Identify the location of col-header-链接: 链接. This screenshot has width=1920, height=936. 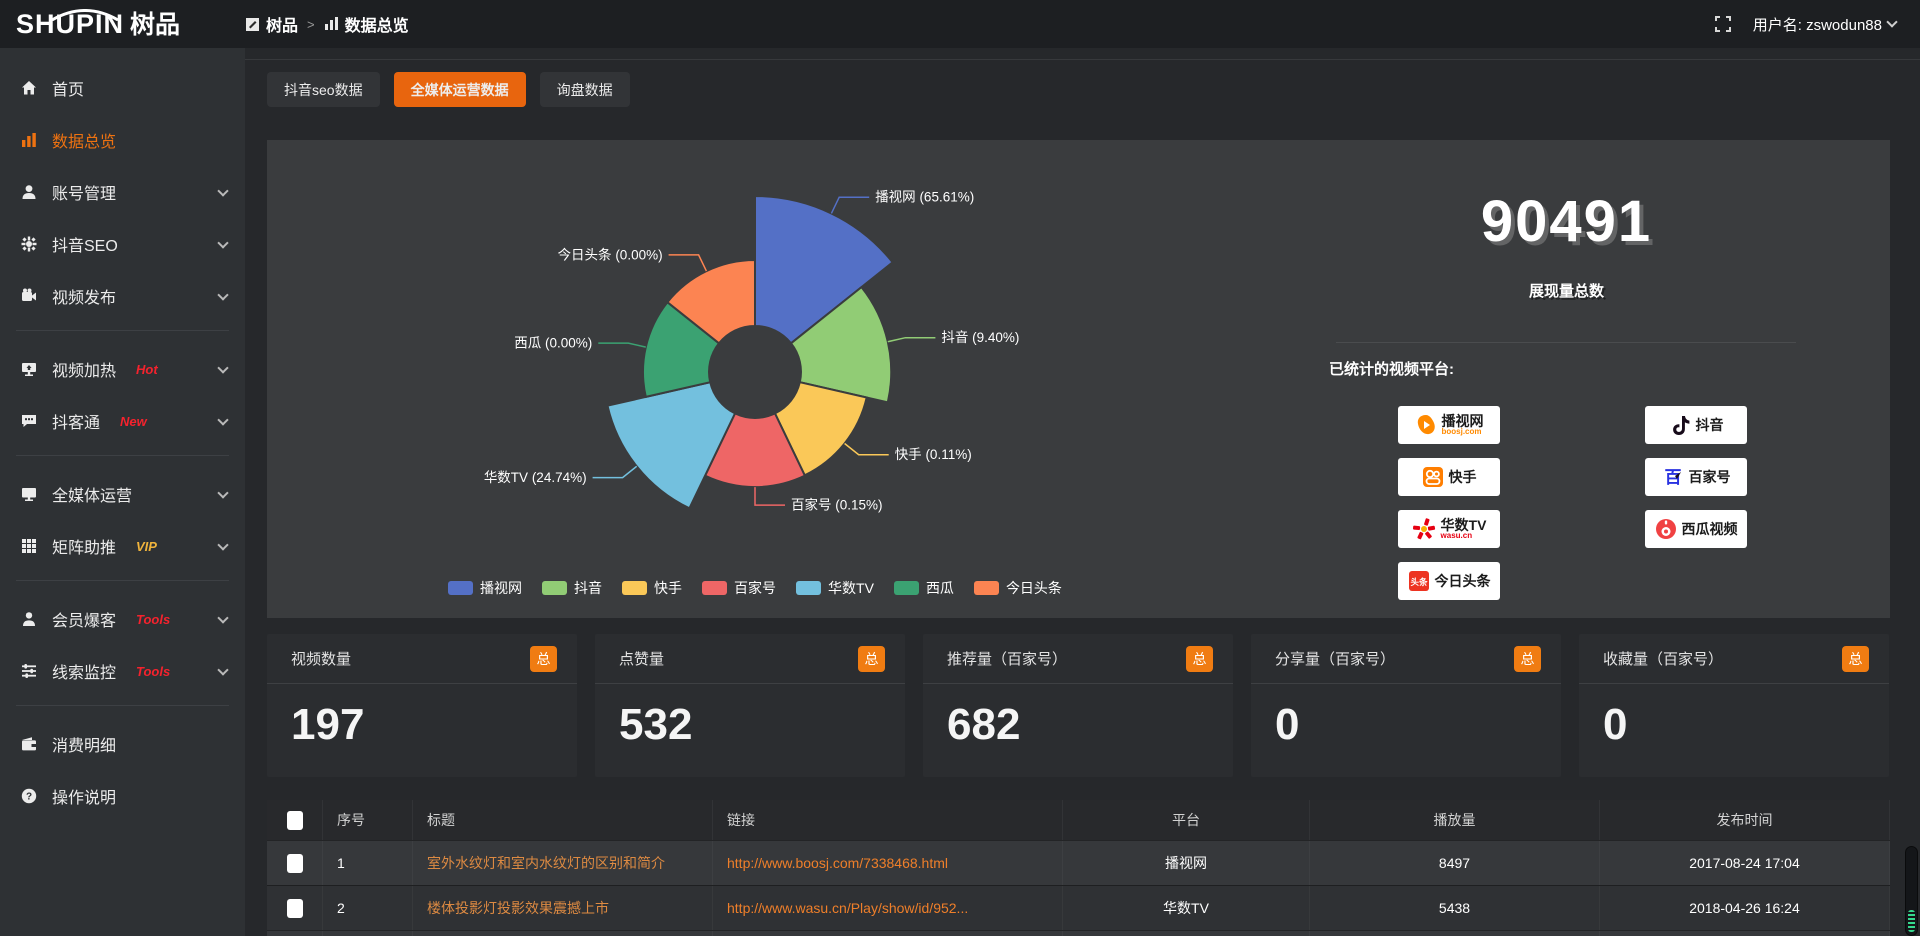
(888, 820).